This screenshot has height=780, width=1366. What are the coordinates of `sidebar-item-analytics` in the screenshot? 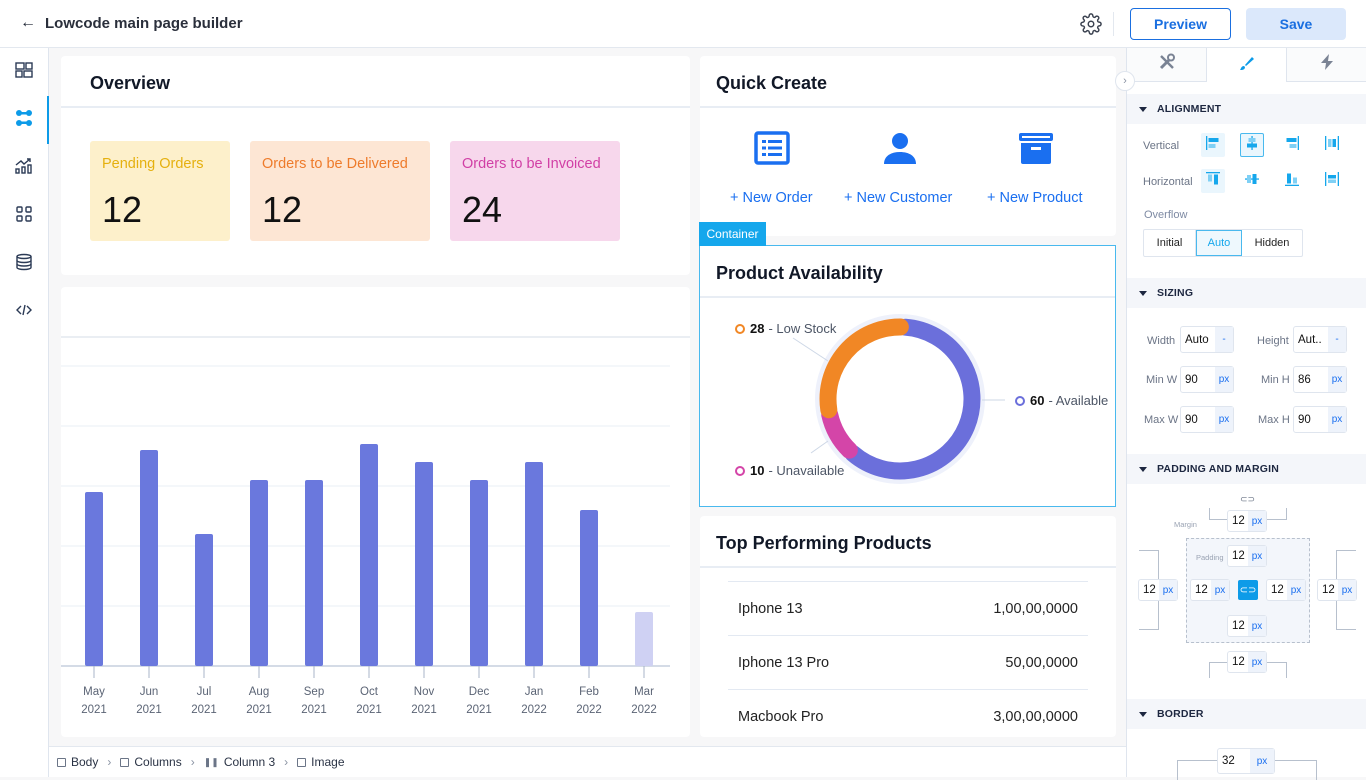 It's located at (24, 168).